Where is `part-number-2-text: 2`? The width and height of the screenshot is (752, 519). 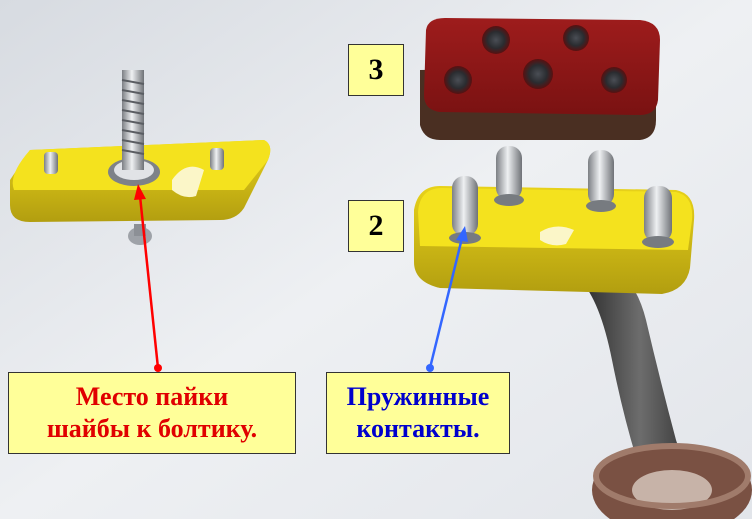 part-number-2-text: 2 is located at coordinates (376, 226).